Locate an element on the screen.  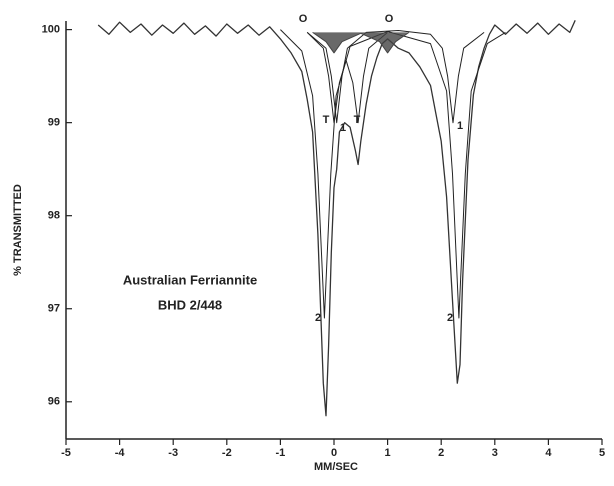
x-tick-label: -5 is located at coordinates (66, 453).